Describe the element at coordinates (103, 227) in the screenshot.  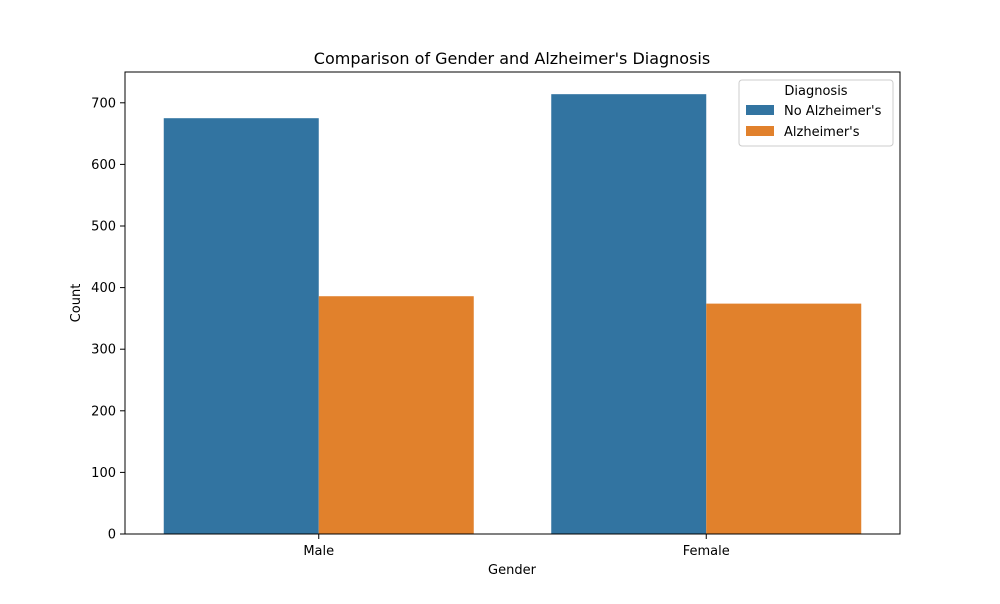
I see `y-tick-label: 500` at that location.